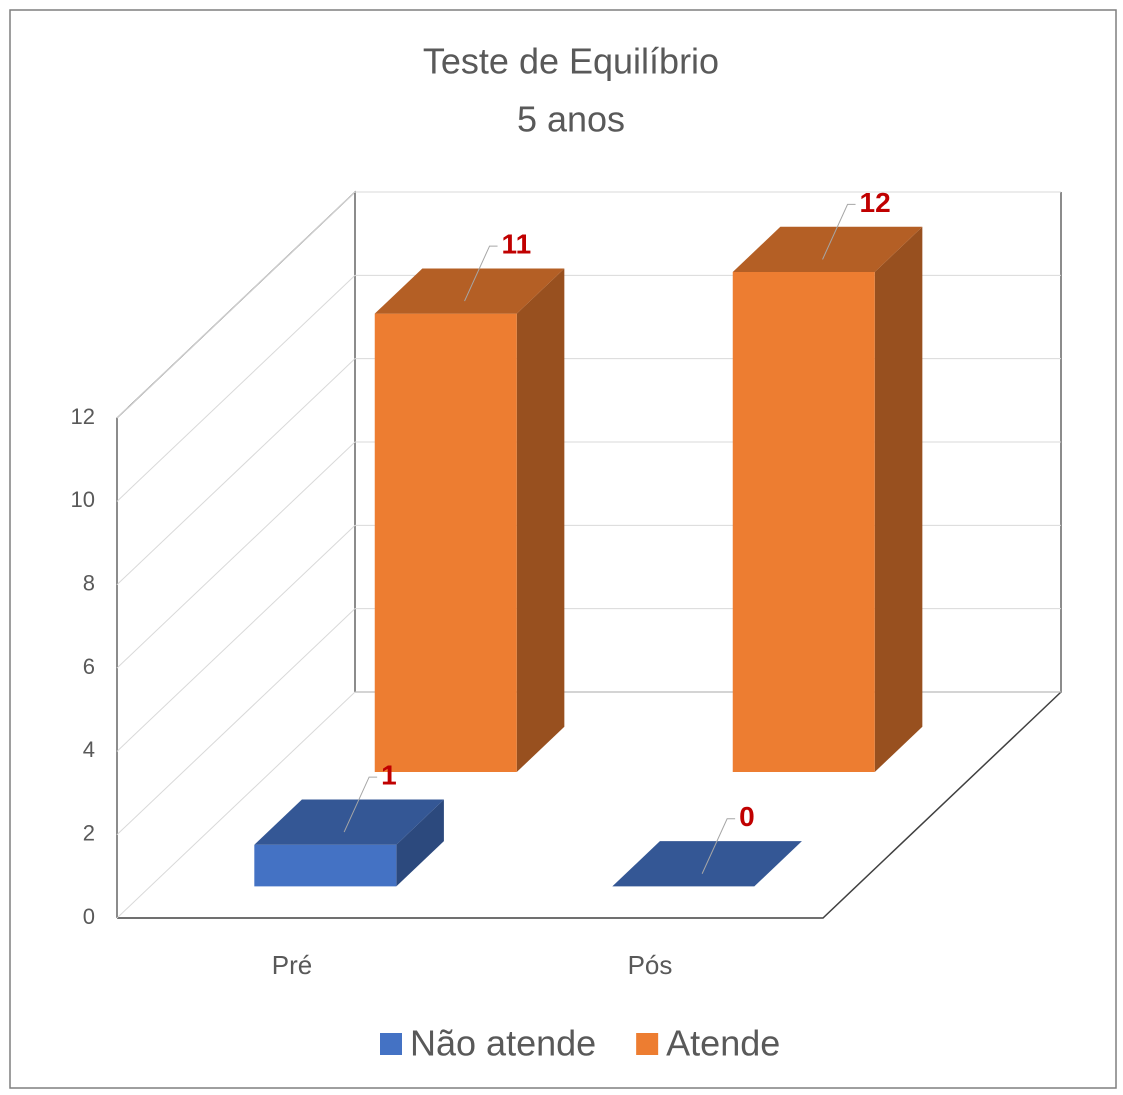  What do you see at coordinates (650, 965) in the screenshot?
I see `x-tick-label: Pós` at bounding box center [650, 965].